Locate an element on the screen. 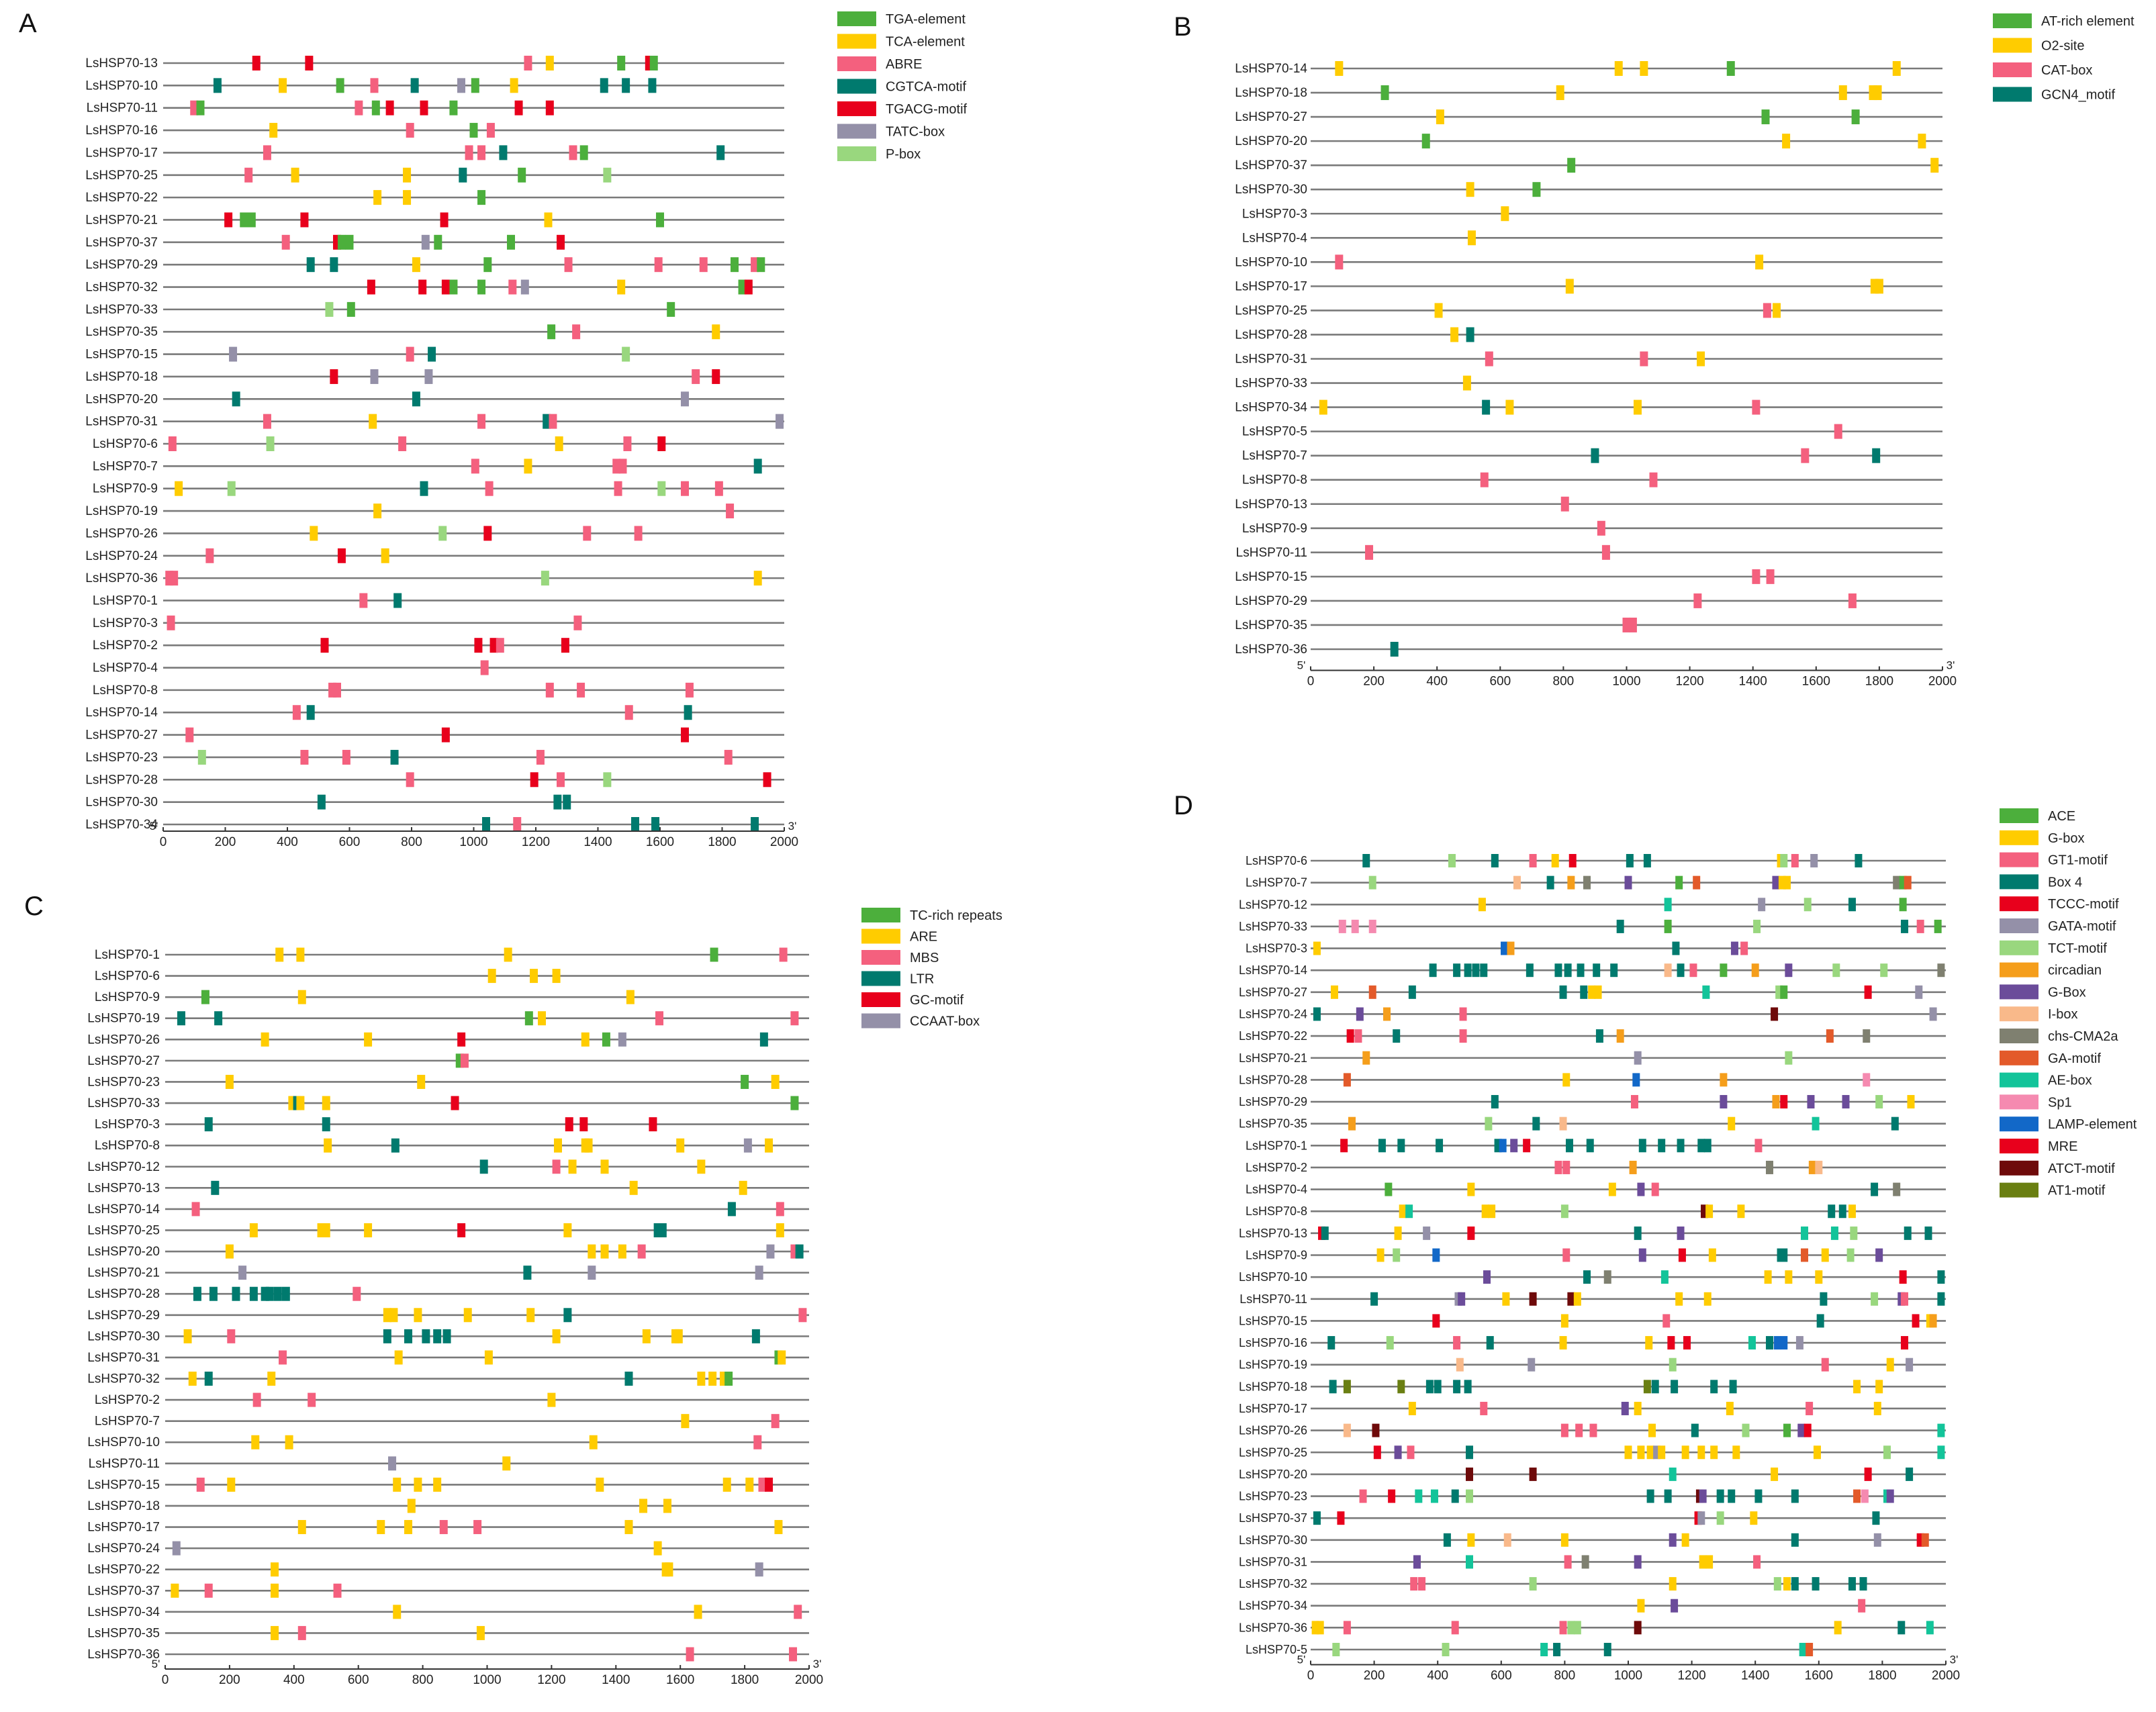  gene-row: LsHSP70-25 is located at coordinates (1589, 310).